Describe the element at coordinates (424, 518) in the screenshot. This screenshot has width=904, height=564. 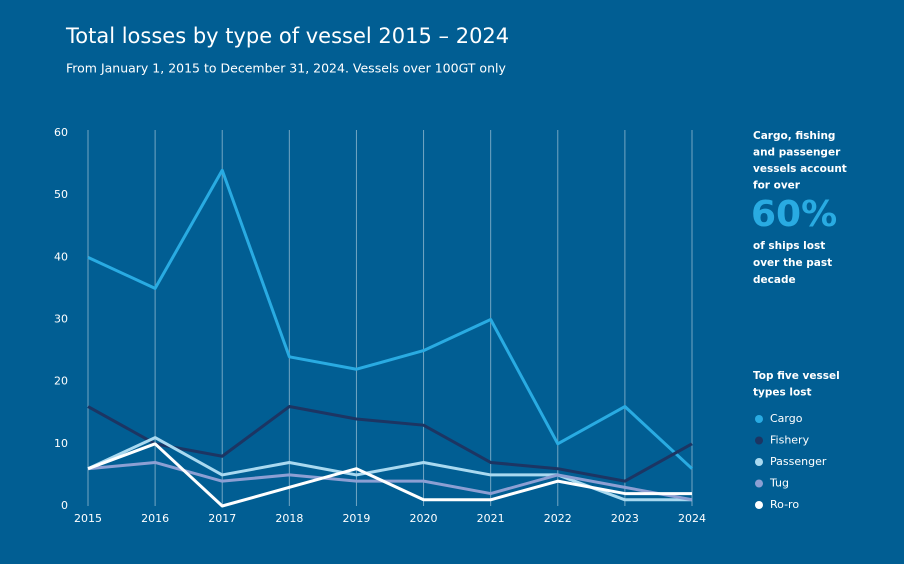
I see `x-tick-label: 2020` at that location.